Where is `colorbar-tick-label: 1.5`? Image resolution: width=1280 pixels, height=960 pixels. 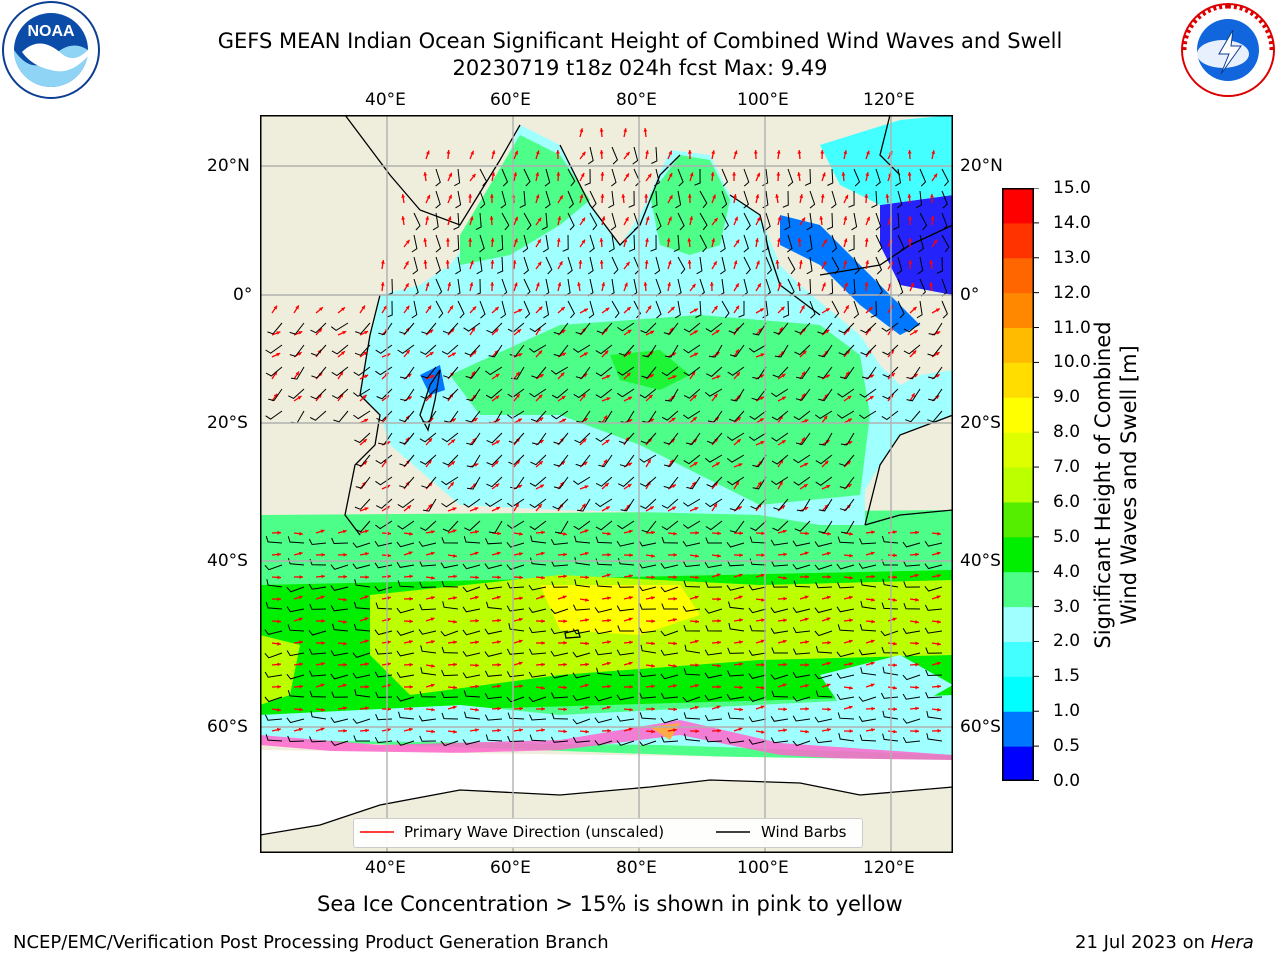 colorbar-tick-label: 1.5 is located at coordinates (1067, 676).